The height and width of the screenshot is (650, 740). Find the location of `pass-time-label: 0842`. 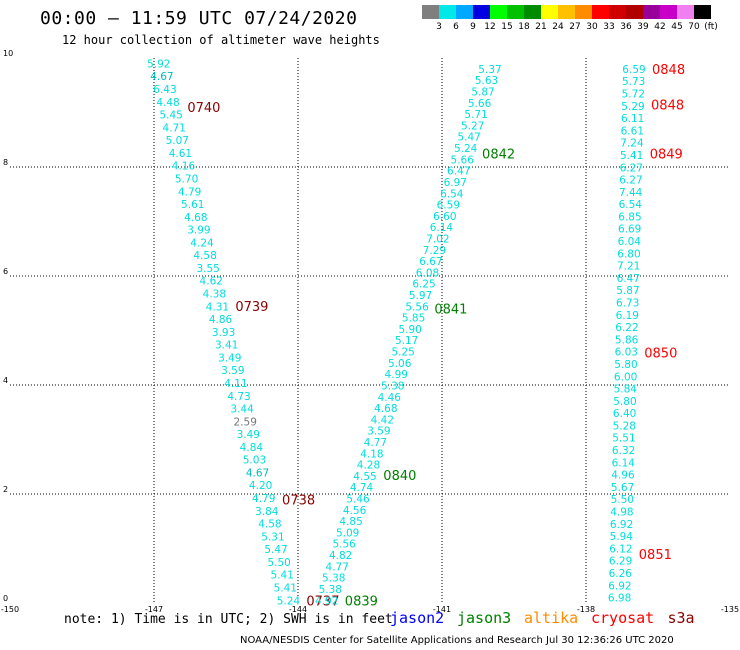

pass-time-label: 0842 is located at coordinates (498, 154).